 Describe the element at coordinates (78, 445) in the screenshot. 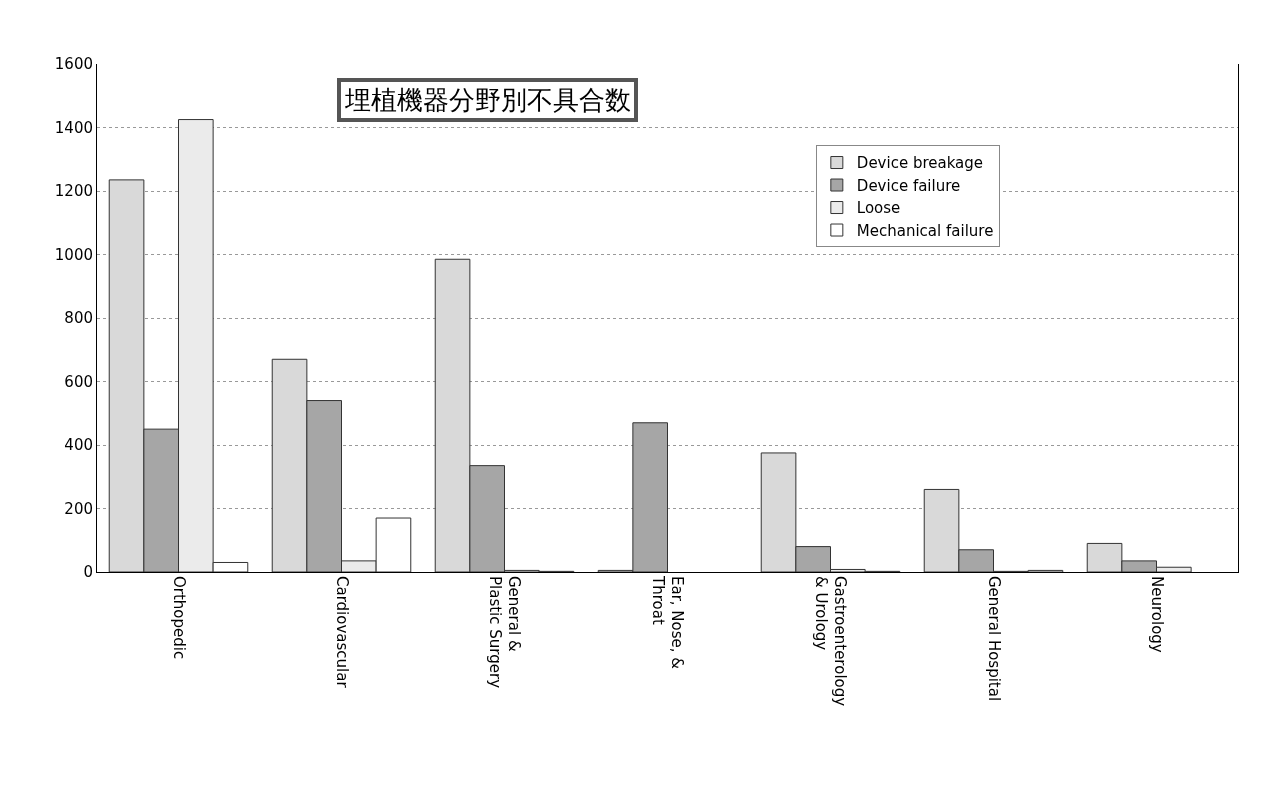

I see `y-tick-label: 400` at that location.